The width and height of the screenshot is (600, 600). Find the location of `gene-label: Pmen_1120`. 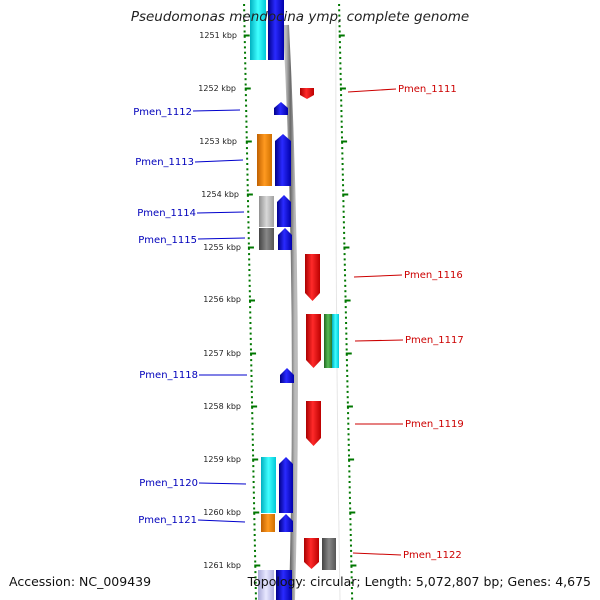

gene-label: Pmen_1120 is located at coordinates (168, 483).